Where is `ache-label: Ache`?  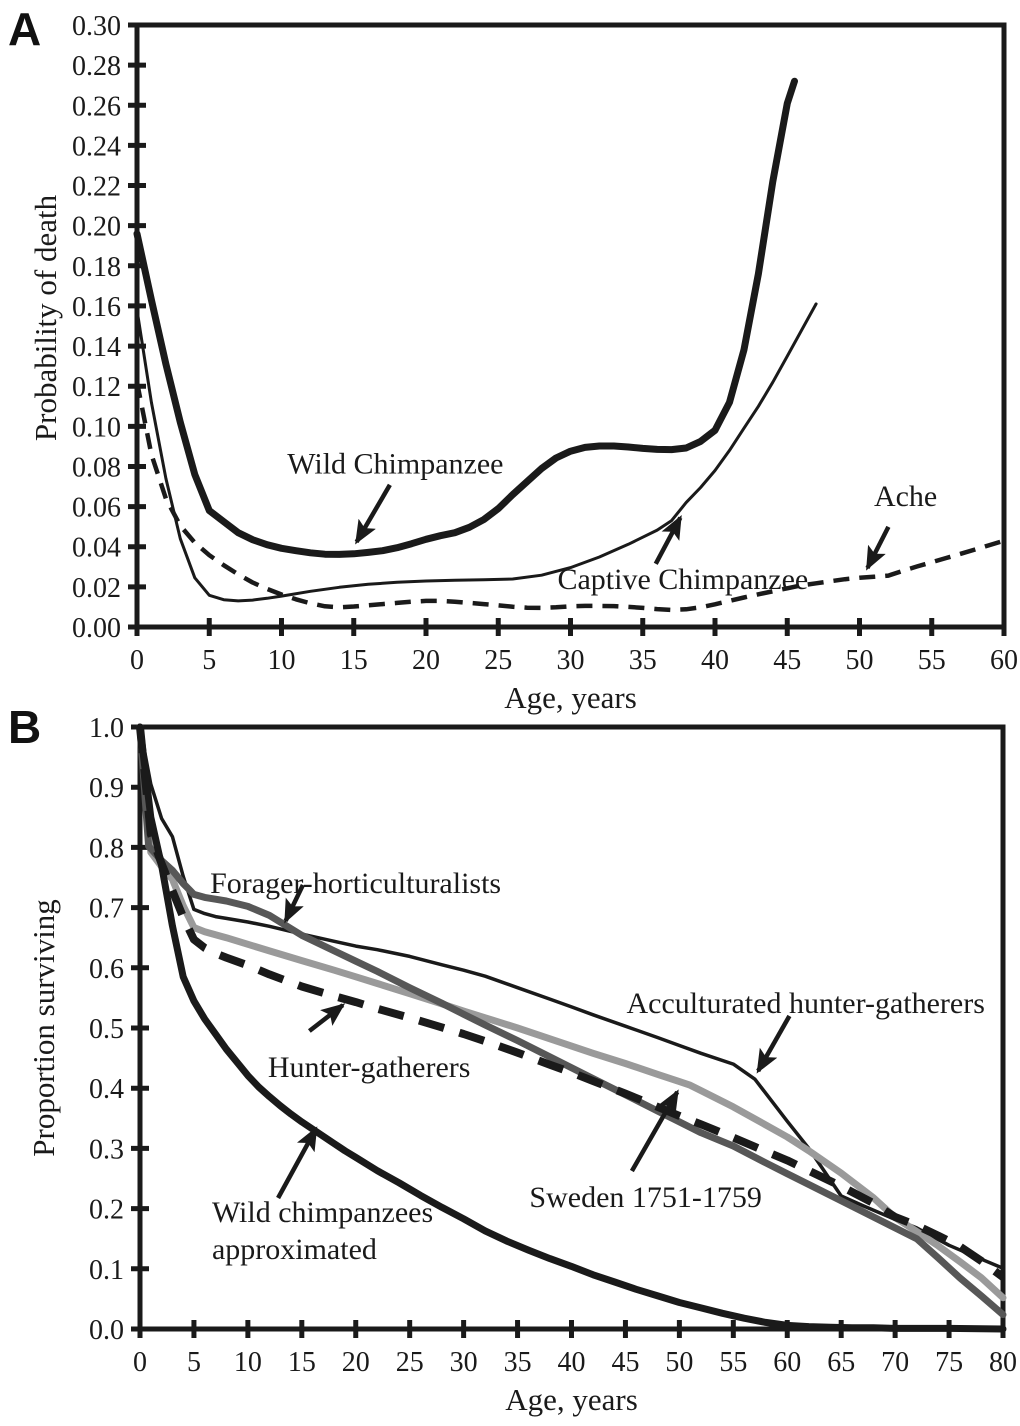 ache-label: Ache is located at coordinates (905, 496).